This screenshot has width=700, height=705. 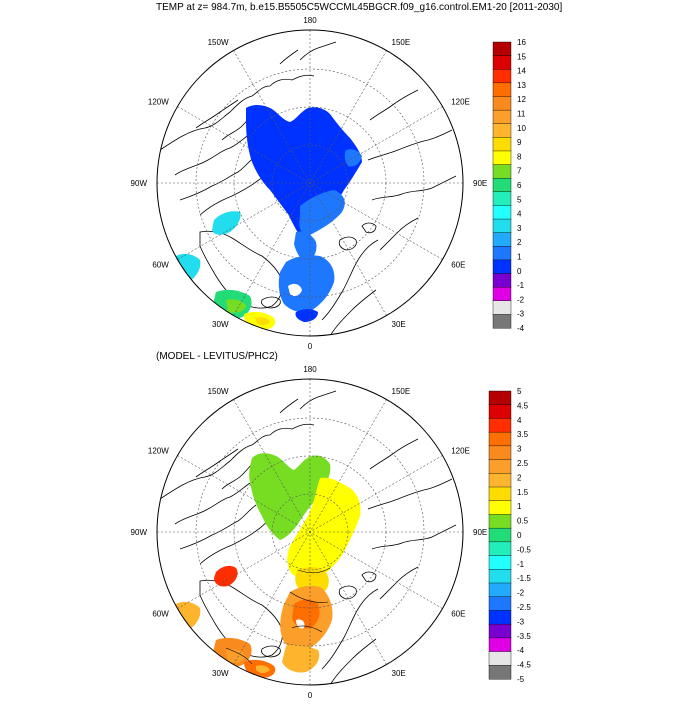 What do you see at coordinates (310, 346) in the screenshot?
I see `top-lon-label-0: 0` at bounding box center [310, 346].